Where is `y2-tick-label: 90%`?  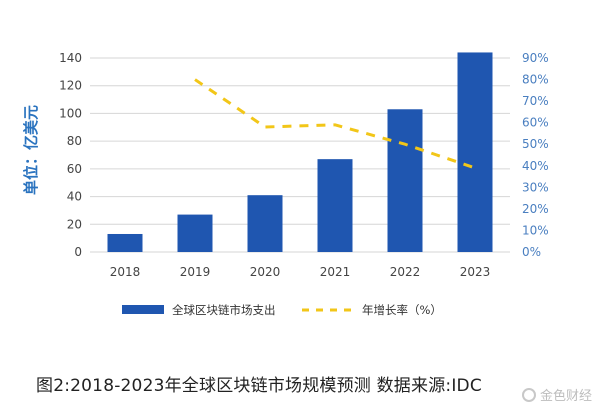
y2-tick-label: 90% is located at coordinates (535, 58).